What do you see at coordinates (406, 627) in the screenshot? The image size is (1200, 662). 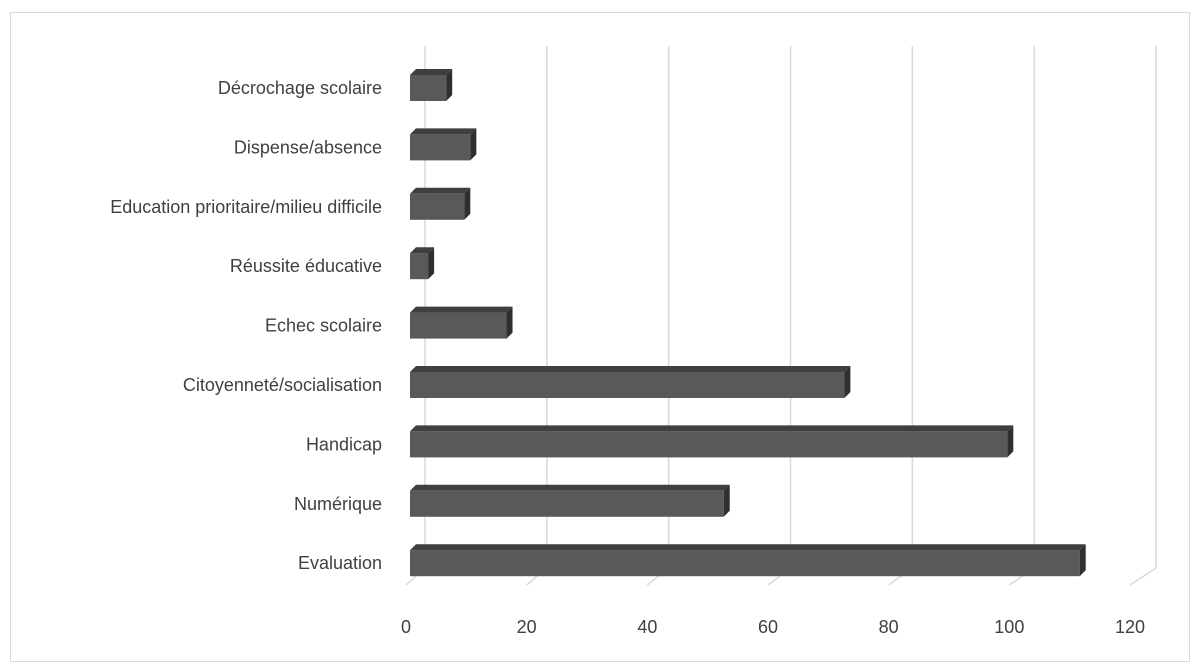 I see `x-tick-label: 0` at bounding box center [406, 627].